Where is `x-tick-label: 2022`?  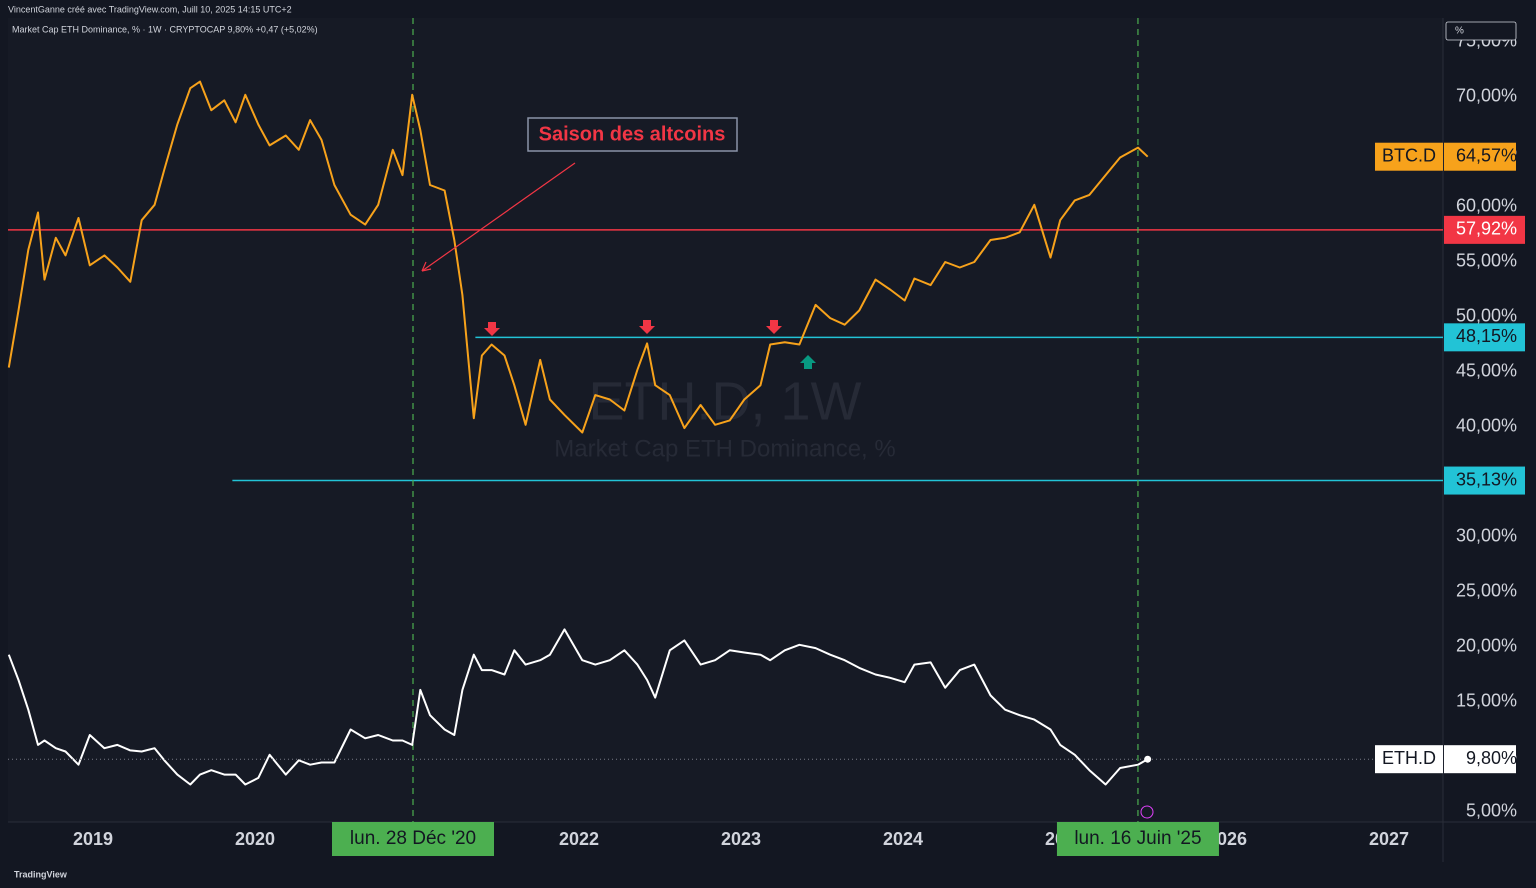 x-tick-label: 2022 is located at coordinates (579, 839).